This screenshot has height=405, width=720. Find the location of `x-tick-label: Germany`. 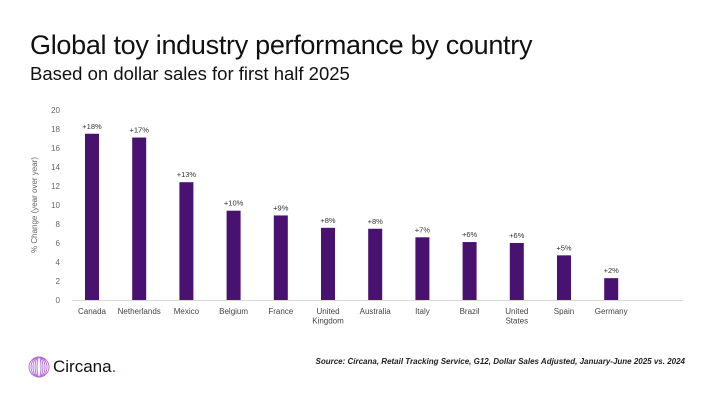

x-tick-label: Germany is located at coordinates (611, 311).